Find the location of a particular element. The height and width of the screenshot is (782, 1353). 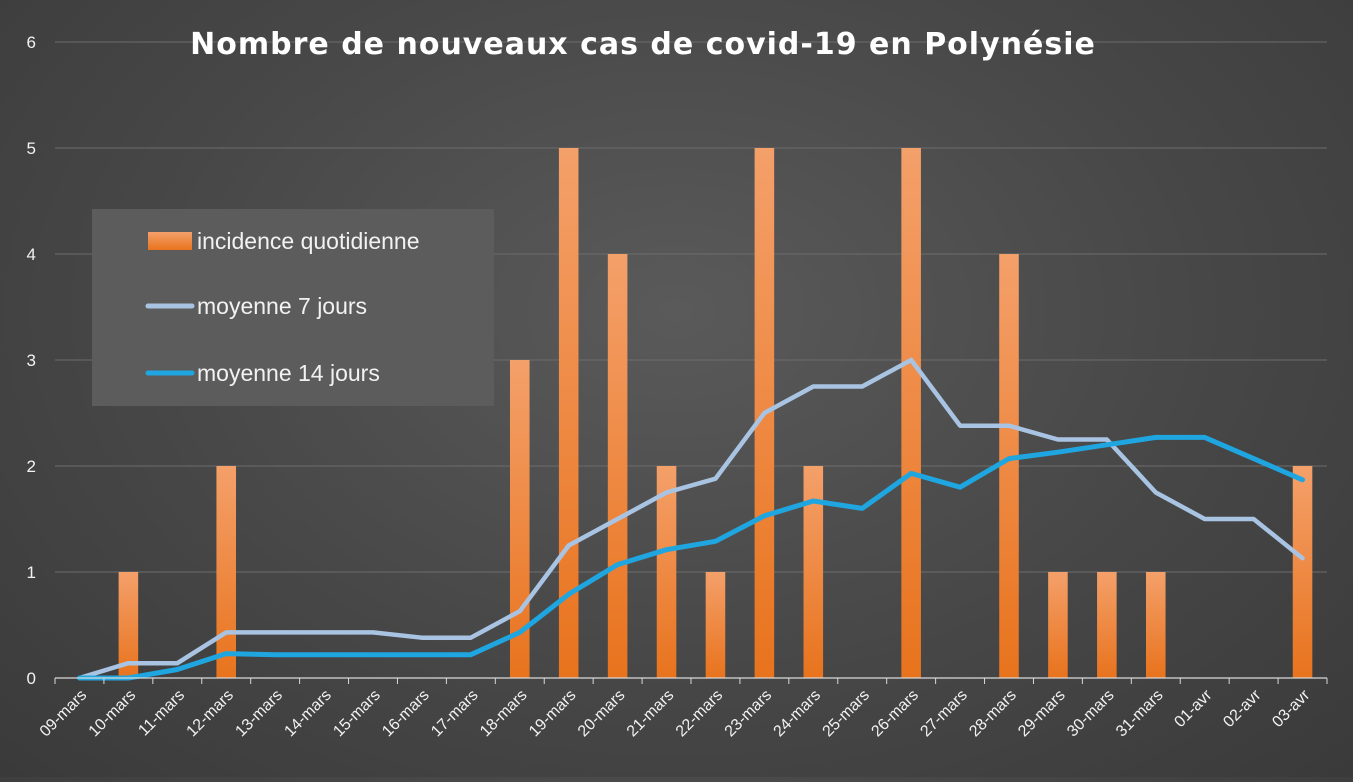

x-tick-label: 11-mars is located at coordinates (161, 713).